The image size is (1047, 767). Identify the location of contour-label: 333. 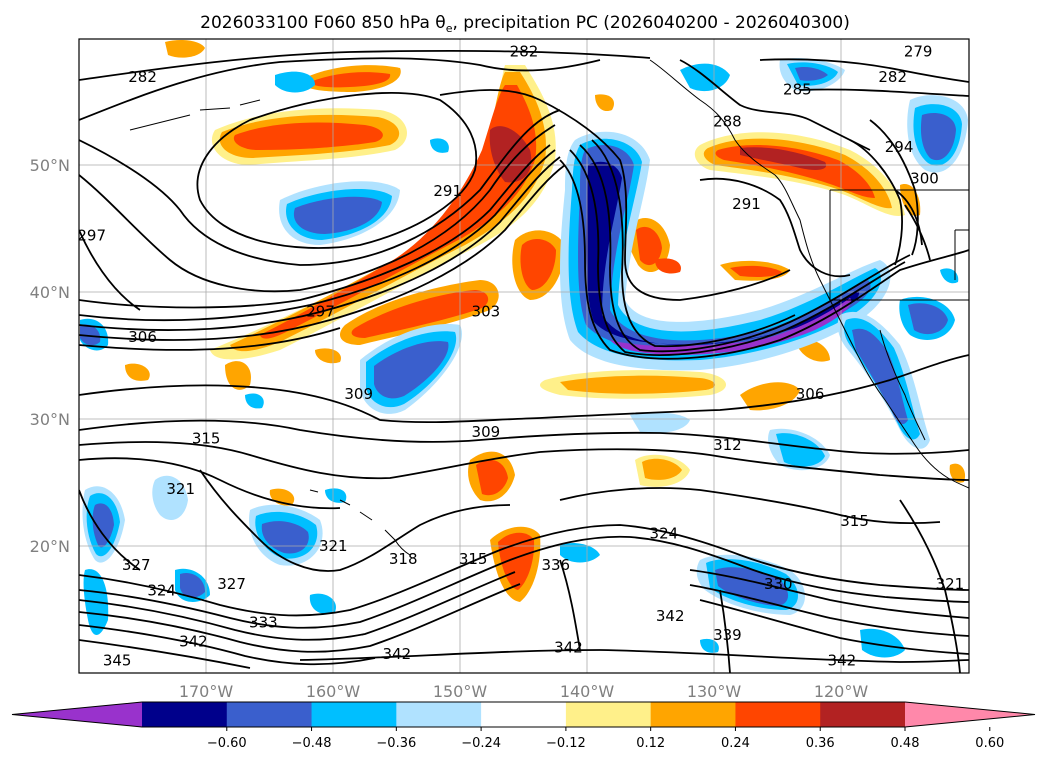
(263, 622).